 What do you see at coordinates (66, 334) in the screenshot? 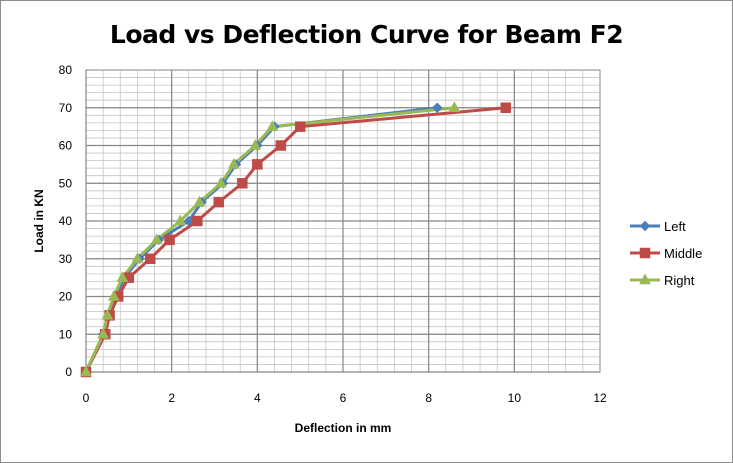
I see `y-tick-label: 10` at bounding box center [66, 334].